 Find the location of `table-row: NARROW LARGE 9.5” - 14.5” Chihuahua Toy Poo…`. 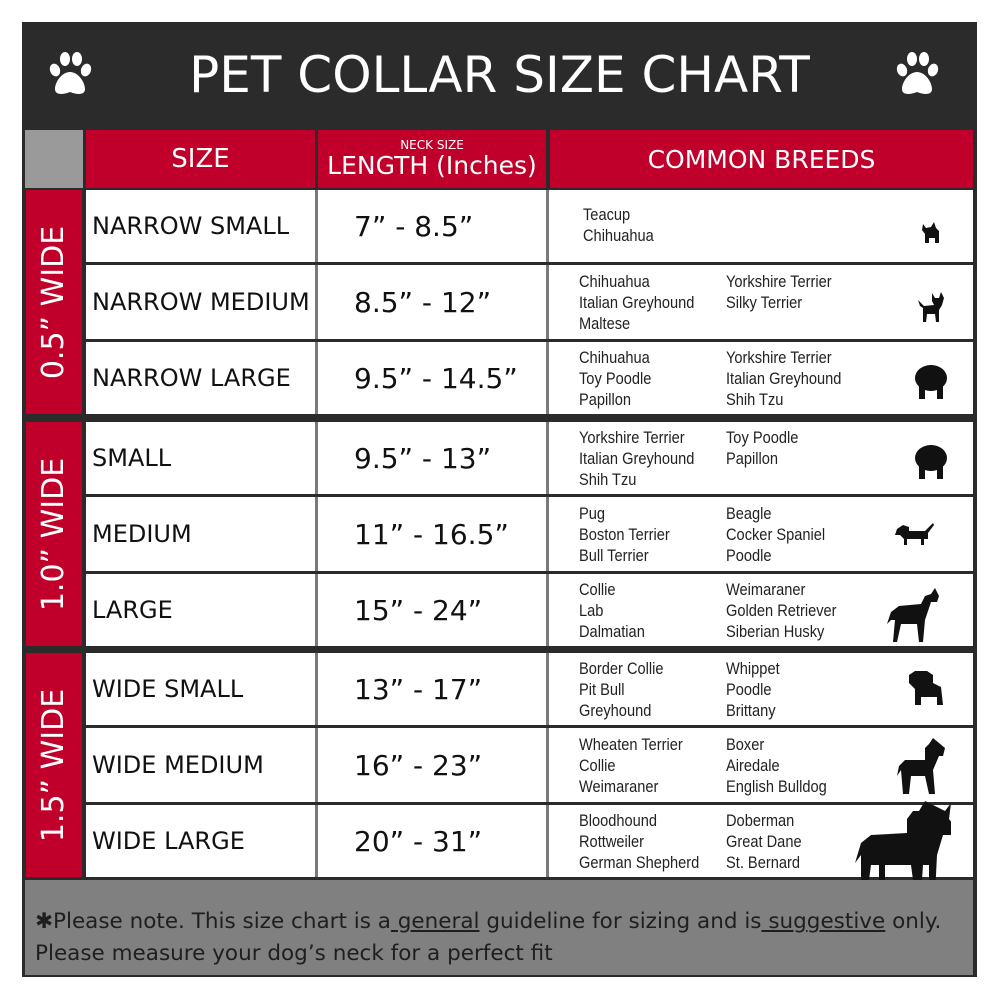

table-row: NARROW LARGE 9.5” - 14.5” Chihuahua Toy Poo… is located at coordinates (529, 378).